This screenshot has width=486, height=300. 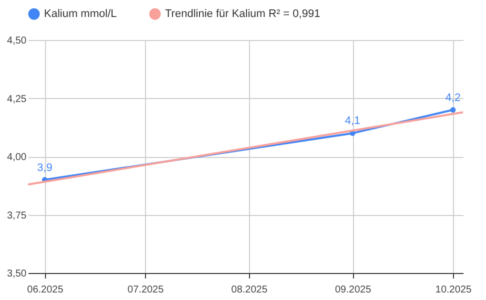 I want to click on data-label: 3,9, so click(x=44, y=168).